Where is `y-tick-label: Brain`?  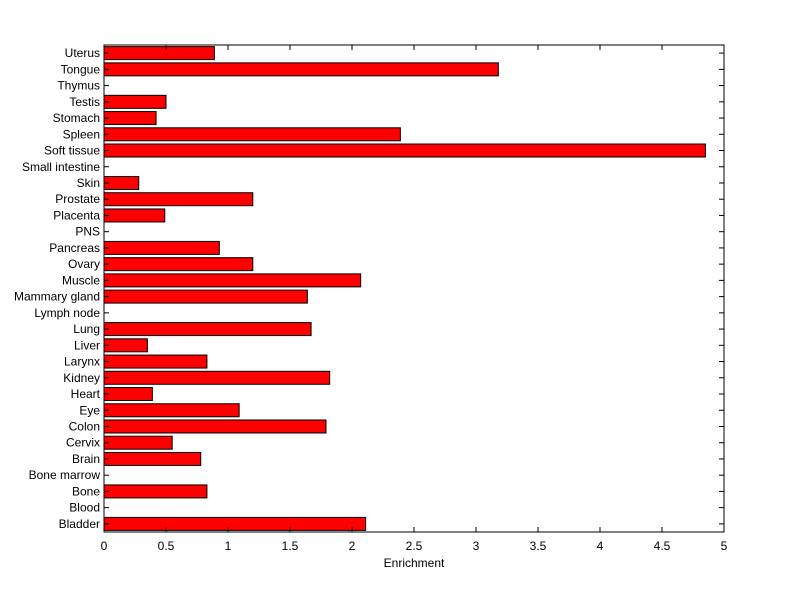 y-tick-label: Brain is located at coordinates (86, 459).